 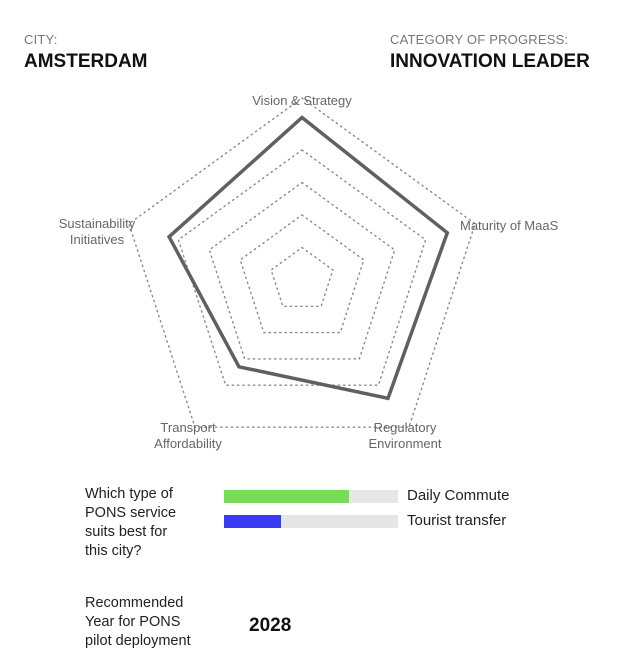 What do you see at coordinates (134, 603) in the screenshot?
I see `deployment-question-line: Recommended` at bounding box center [134, 603].